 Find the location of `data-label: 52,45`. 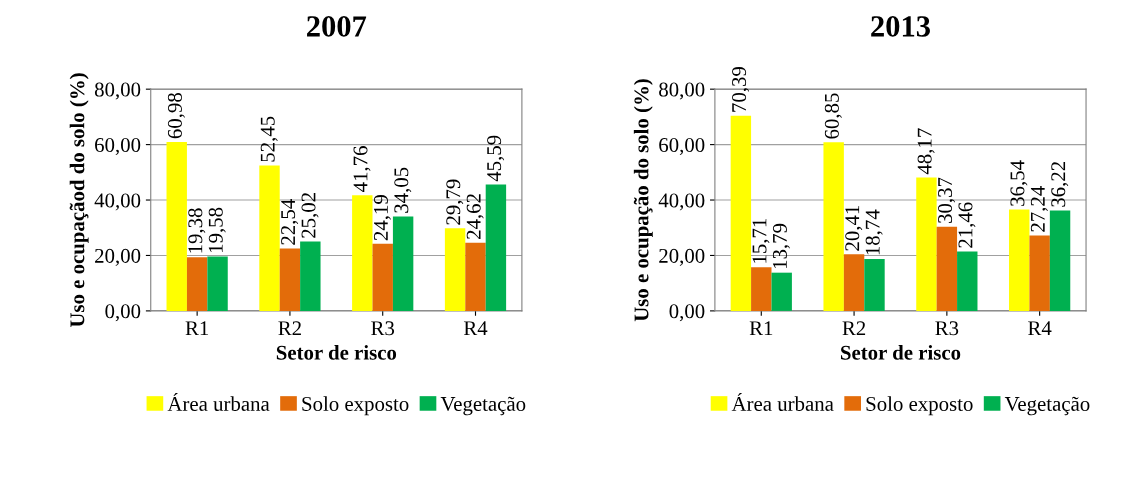

data-label: 52,45 is located at coordinates (269, 139).